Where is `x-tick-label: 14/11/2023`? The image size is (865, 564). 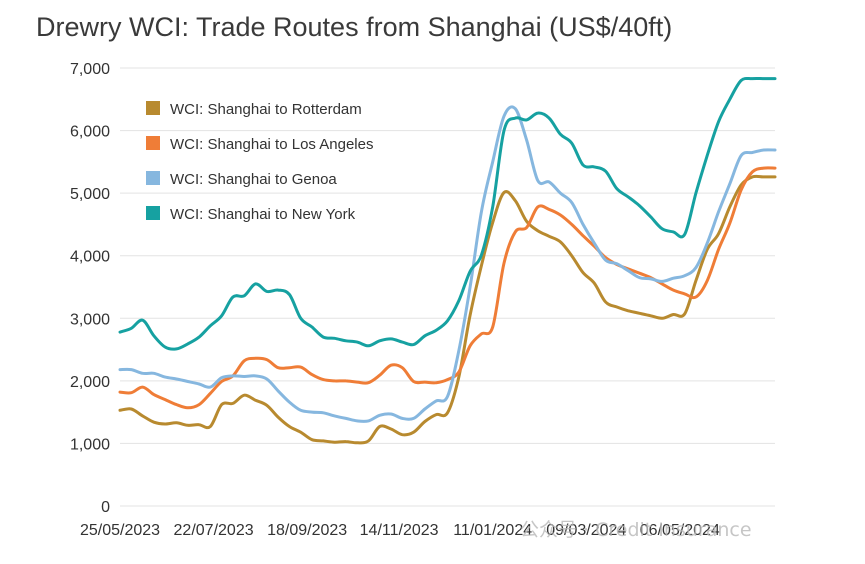 x-tick-label: 14/11/2023 is located at coordinates (399, 530).